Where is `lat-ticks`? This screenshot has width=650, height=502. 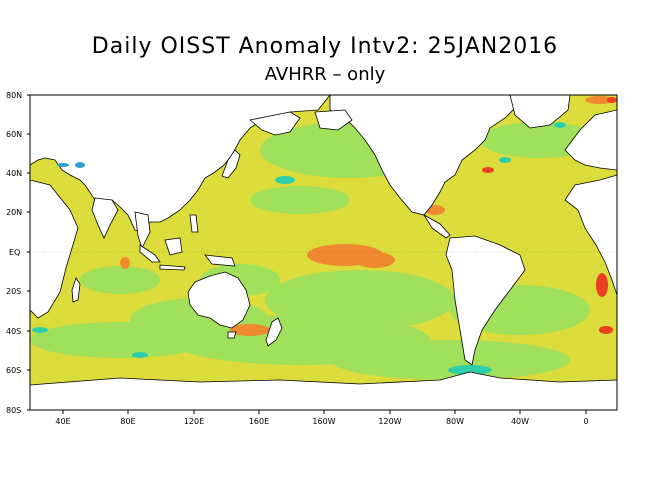 lat-ticks is located at coordinates (28, 252).